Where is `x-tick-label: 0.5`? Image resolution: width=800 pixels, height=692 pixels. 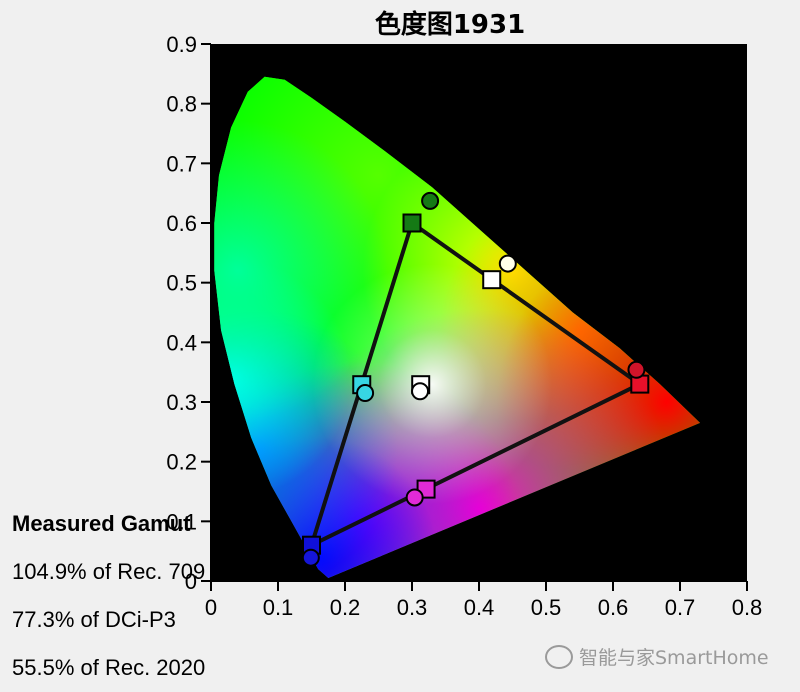
x-tick-label: 0.5 is located at coordinates (546, 607).